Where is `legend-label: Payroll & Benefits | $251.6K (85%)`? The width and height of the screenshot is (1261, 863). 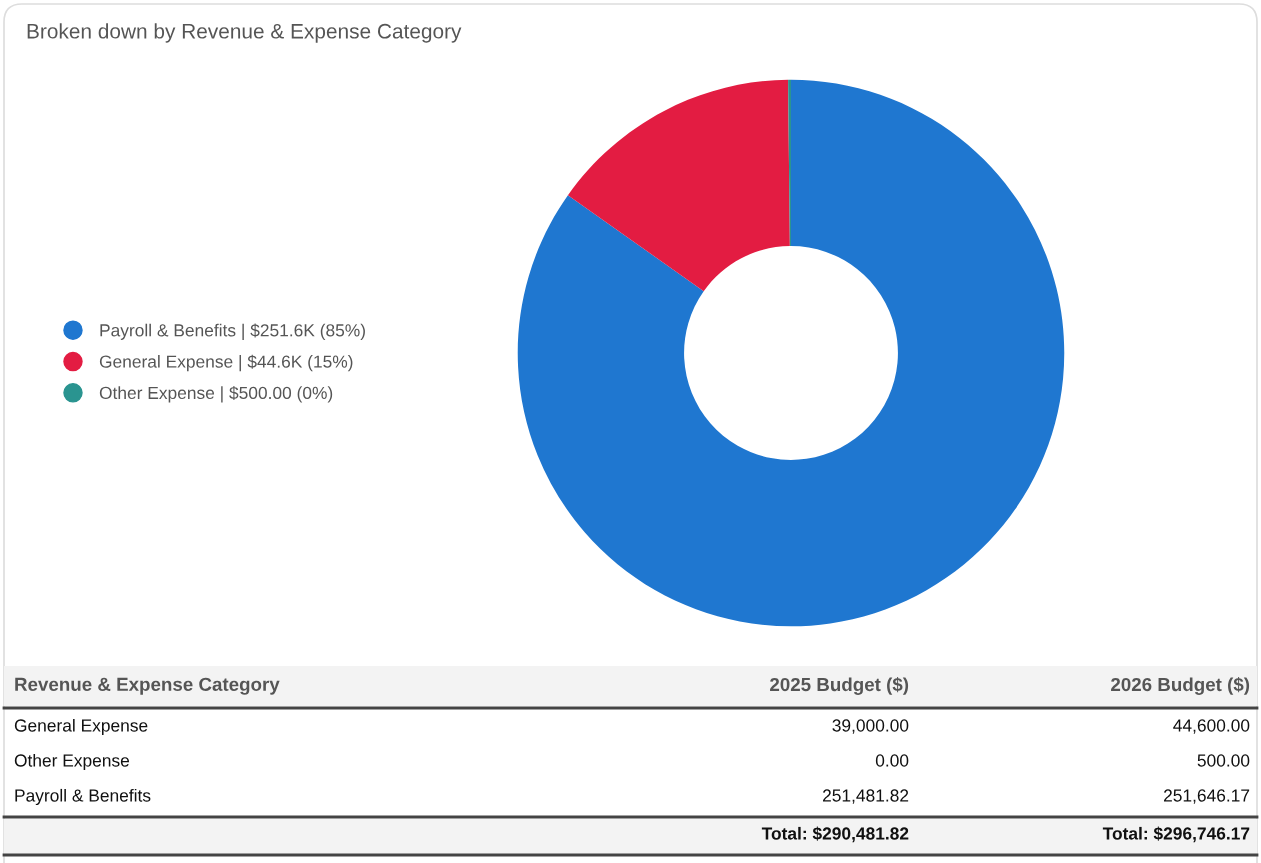 legend-label: Payroll & Benefits | $251.6K (85%) is located at coordinates (232, 331).